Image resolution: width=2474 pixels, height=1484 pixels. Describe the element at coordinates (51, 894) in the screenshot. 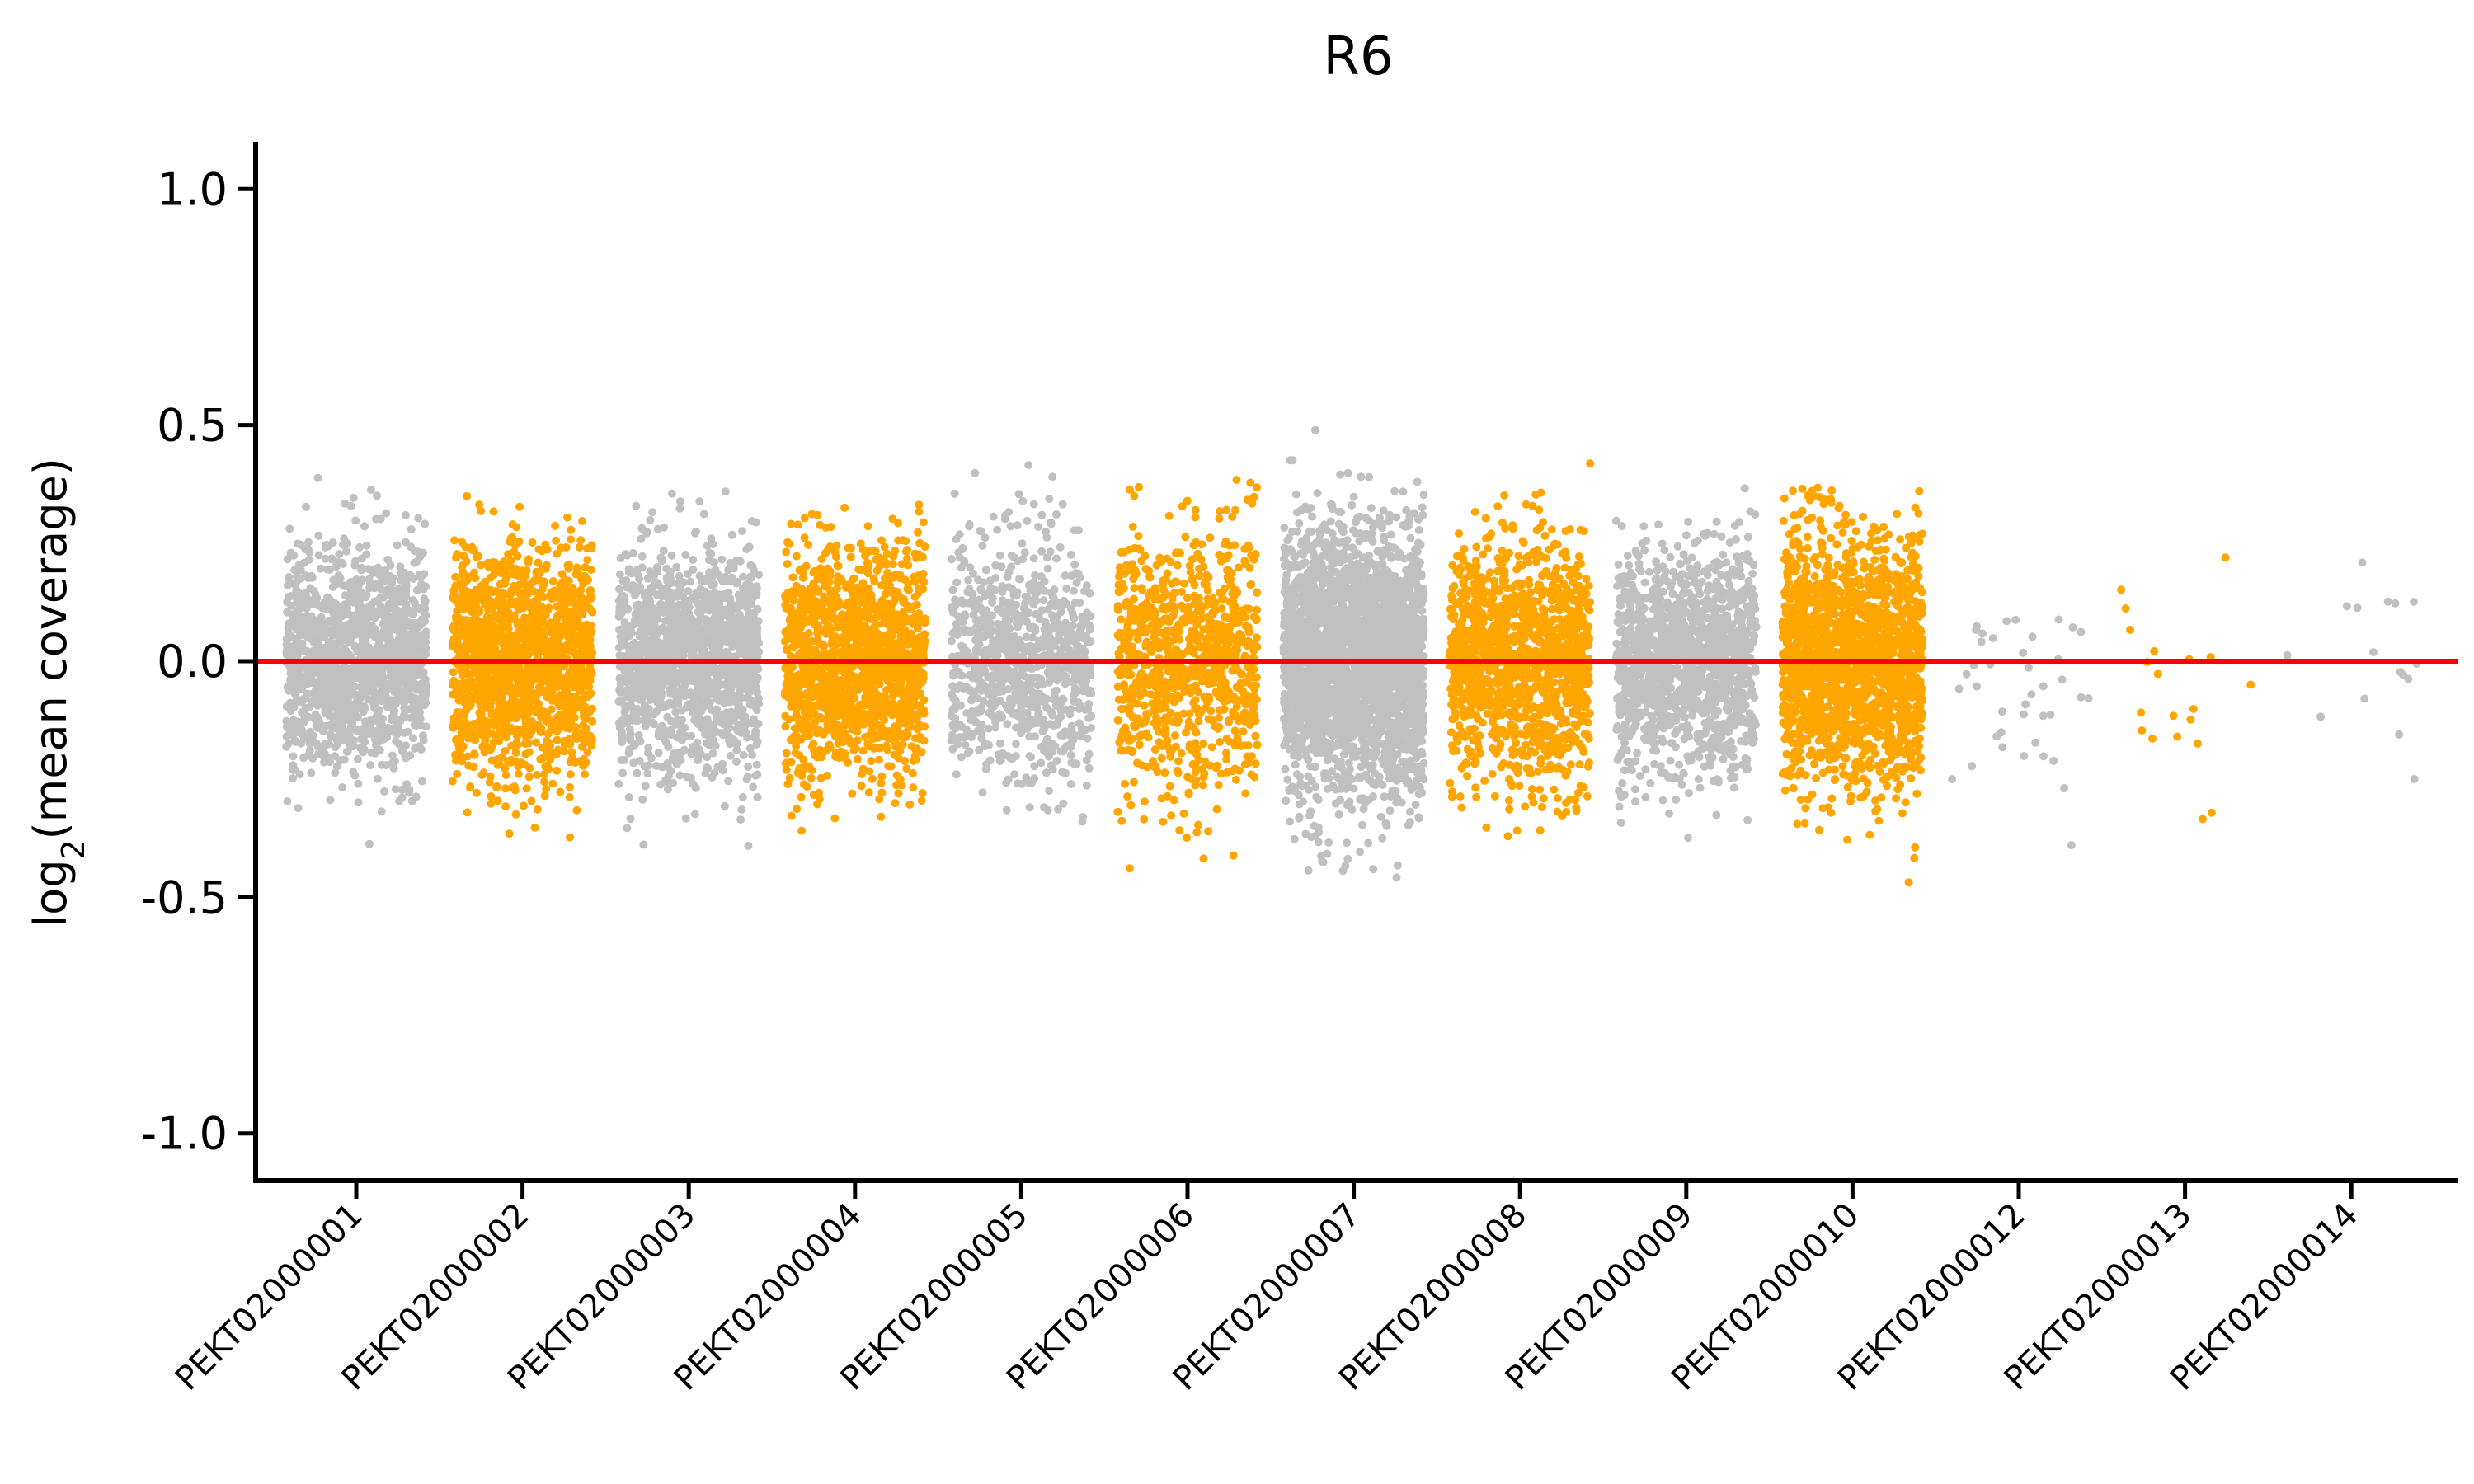

I see `y-axis-label-base: log` at that location.